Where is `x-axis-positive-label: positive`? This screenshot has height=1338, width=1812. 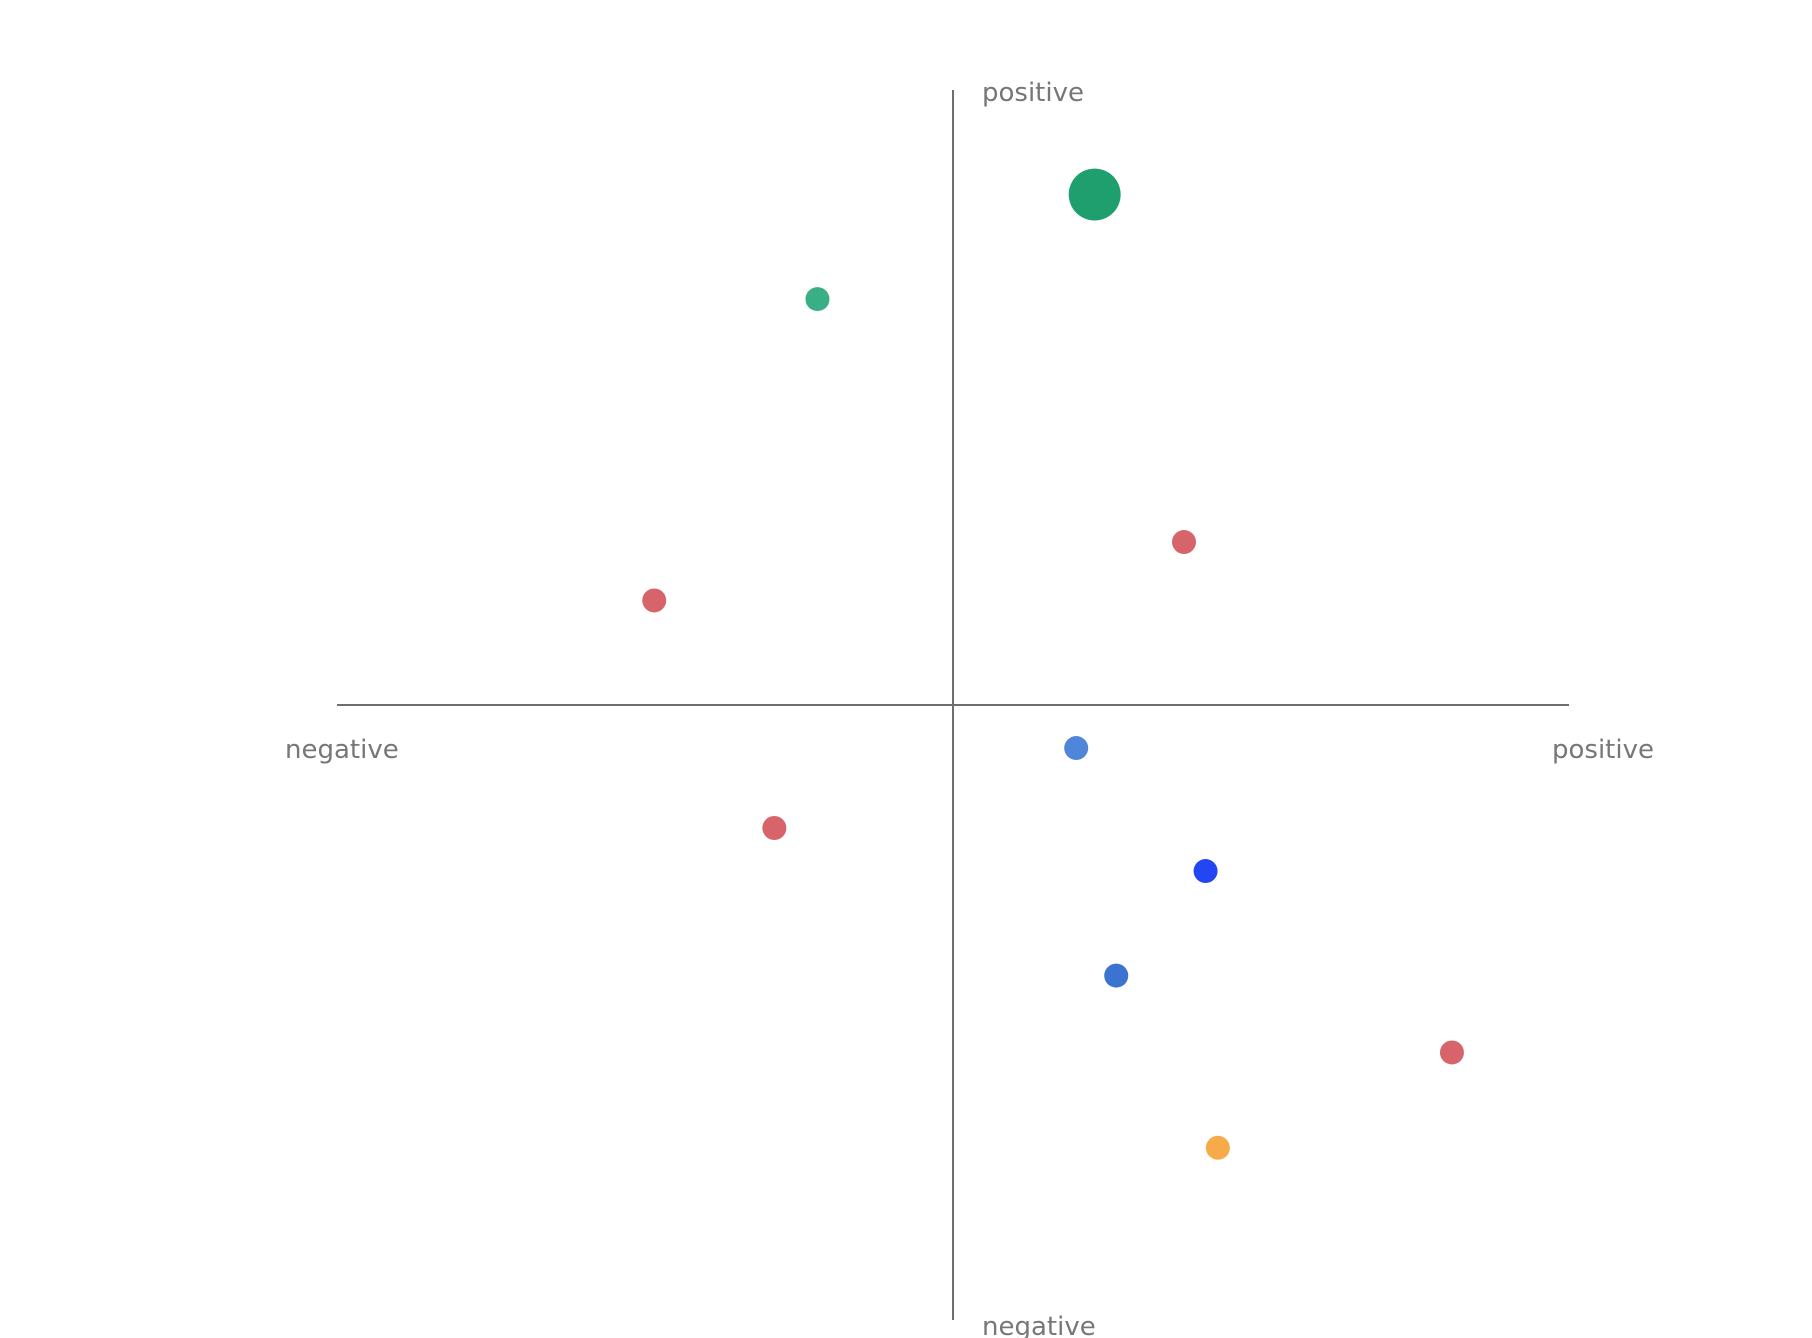
x-axis-positive-label: positive is located at coordinates (1603, 750).